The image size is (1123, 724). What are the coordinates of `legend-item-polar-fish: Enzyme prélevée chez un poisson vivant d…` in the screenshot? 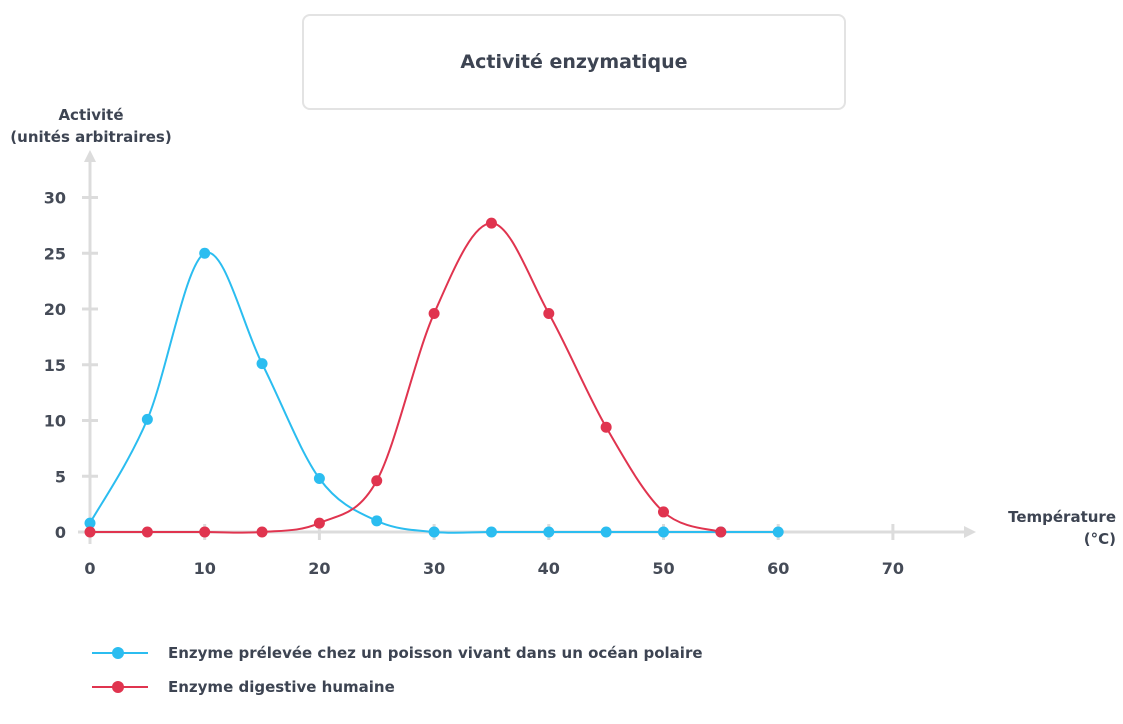 It's located at (397, 653).